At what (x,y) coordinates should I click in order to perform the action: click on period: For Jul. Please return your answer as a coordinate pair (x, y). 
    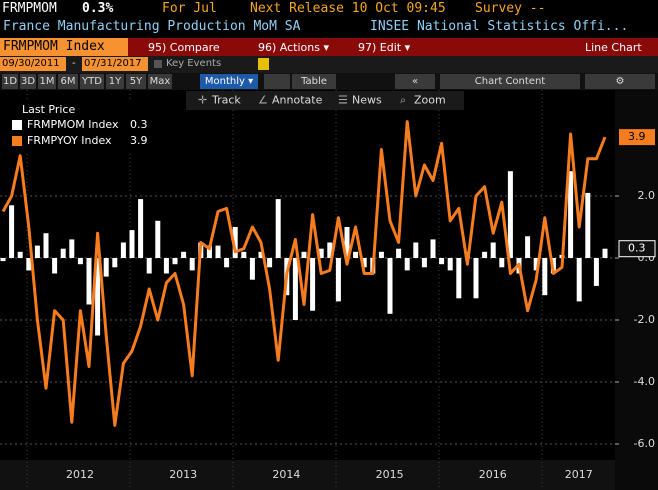
    Looking at the image, I should click on (189, 8).